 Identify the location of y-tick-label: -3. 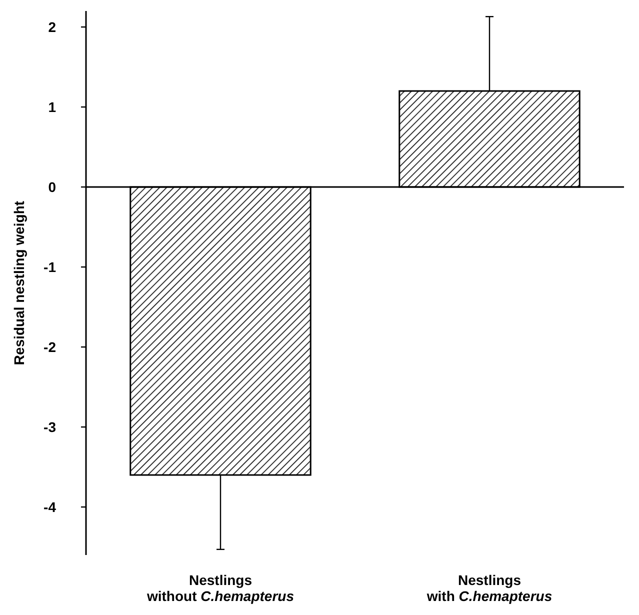
(50, 426).